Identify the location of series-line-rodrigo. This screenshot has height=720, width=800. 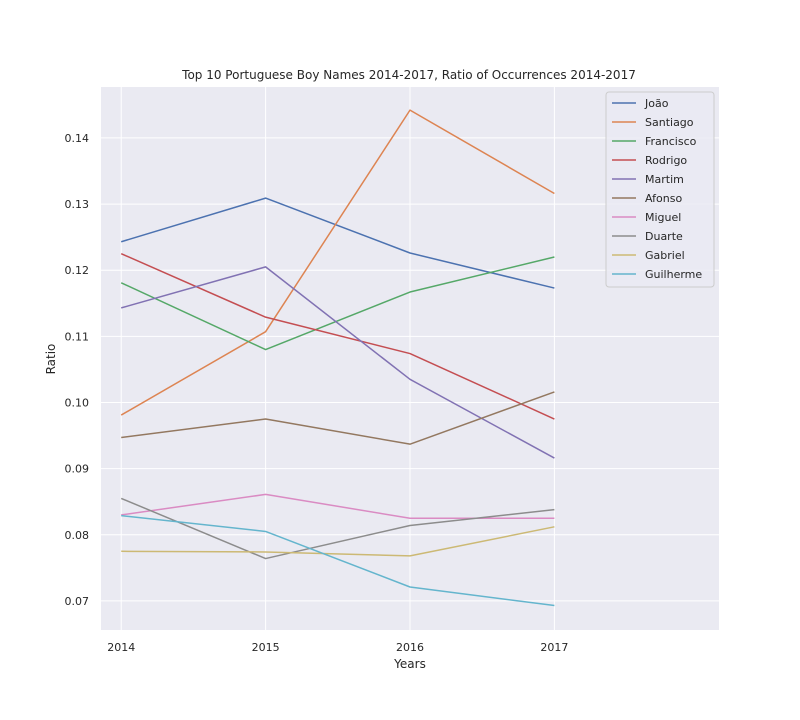
(337, 336).